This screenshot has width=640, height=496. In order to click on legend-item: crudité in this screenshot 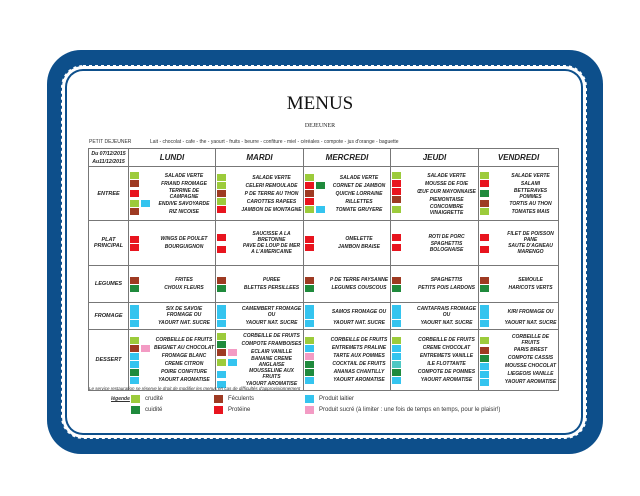, I will do `click(147, 399)`.